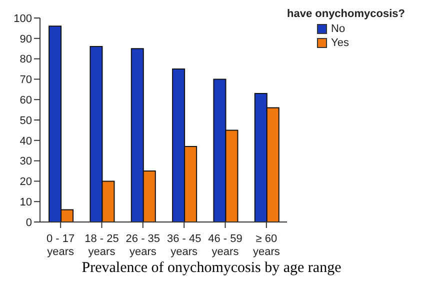 Image resolution: width=423 pixels, height=291 pixels. What do you see at coordinates (26, 162) in the screenshot?
I see `y-tick-label: 30` at bounding box center [26, 162].